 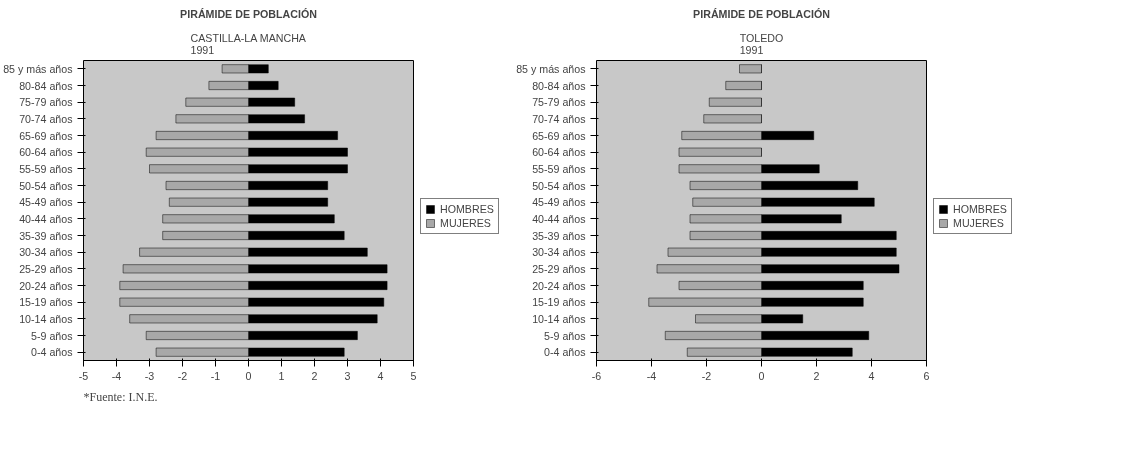 I want to click on x-tick-label: 6, so click(x=926, y=375).